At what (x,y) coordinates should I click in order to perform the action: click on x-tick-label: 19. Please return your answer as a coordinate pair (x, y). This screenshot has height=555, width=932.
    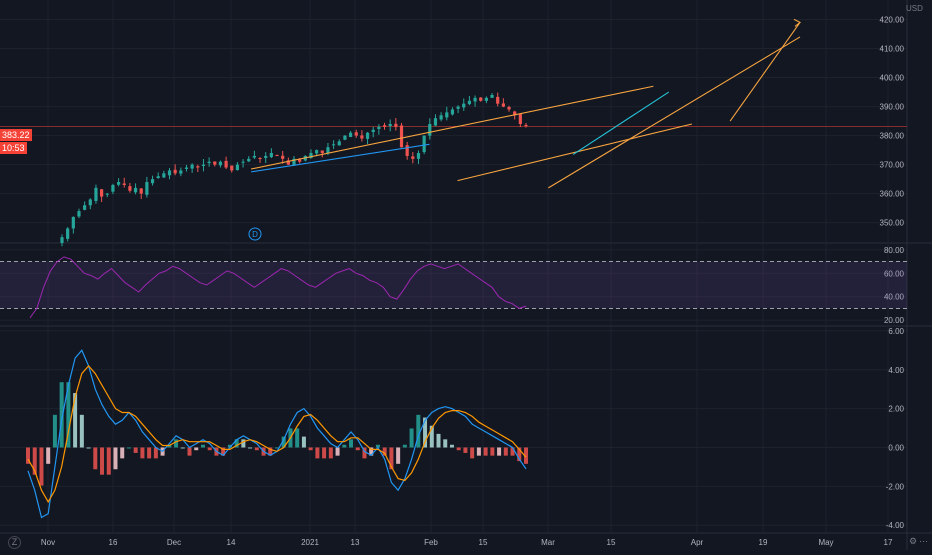
    Looking at the image, I should click on (763, 542).